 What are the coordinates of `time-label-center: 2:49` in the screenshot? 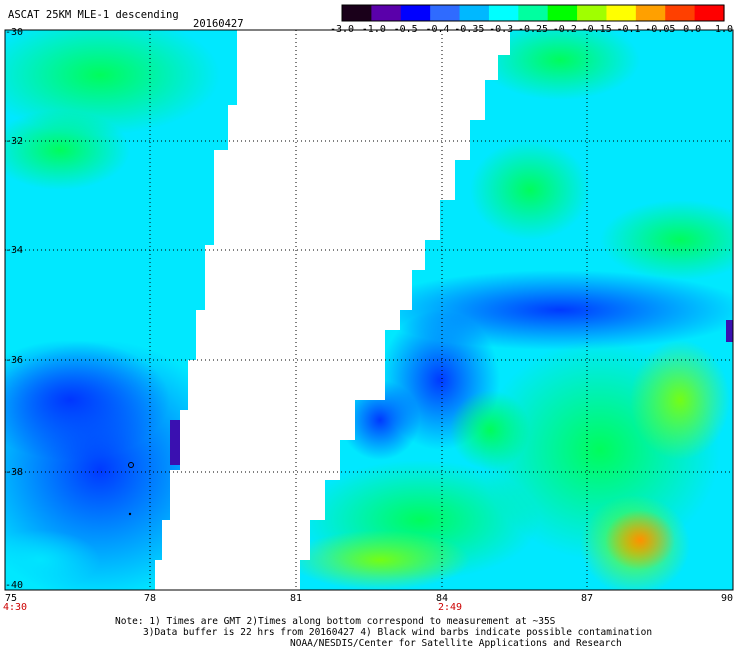 It's located at (450, 607).